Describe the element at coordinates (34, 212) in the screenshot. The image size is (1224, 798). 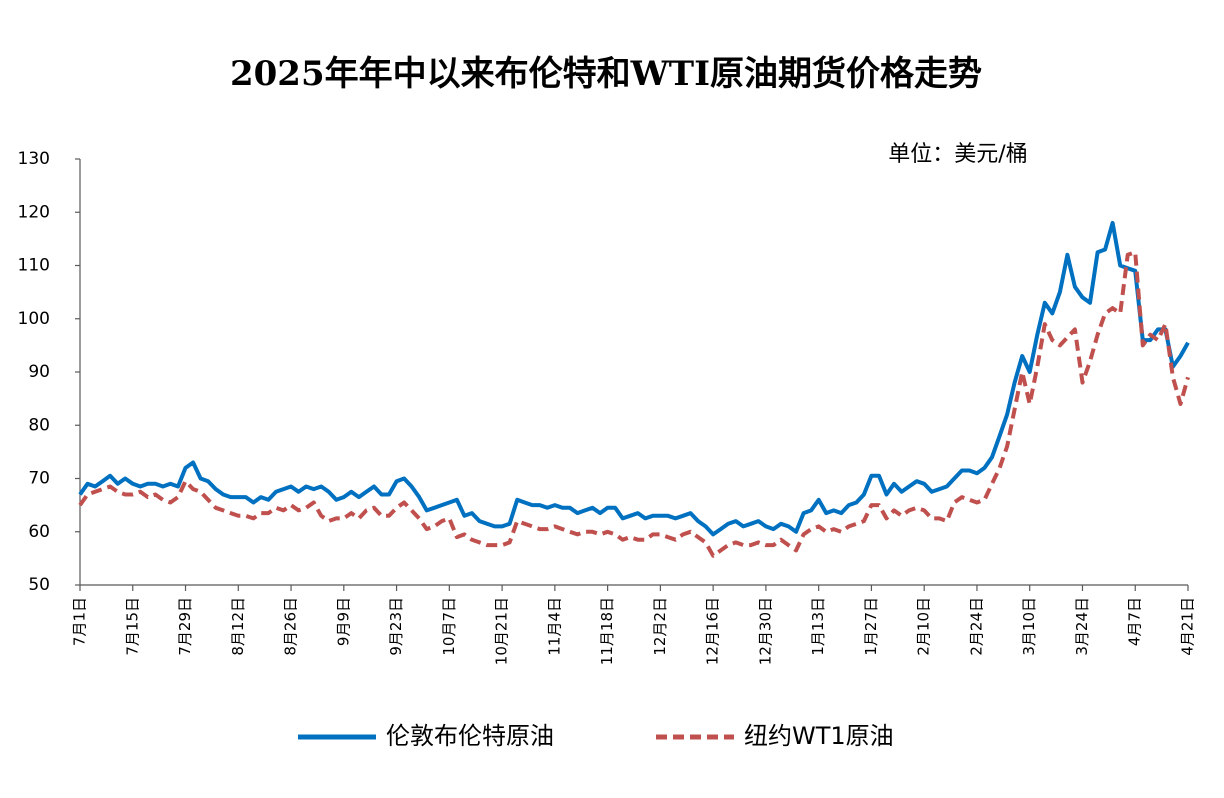
I see `y-tick-label: 120` at that location.